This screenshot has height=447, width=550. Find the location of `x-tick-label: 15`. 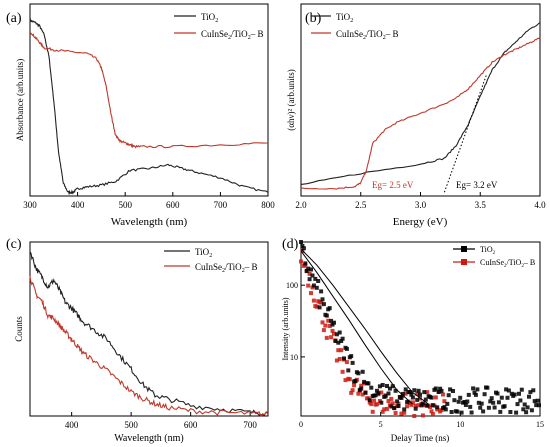

x-tick-label: 15 is located at coordinates (540, 424).